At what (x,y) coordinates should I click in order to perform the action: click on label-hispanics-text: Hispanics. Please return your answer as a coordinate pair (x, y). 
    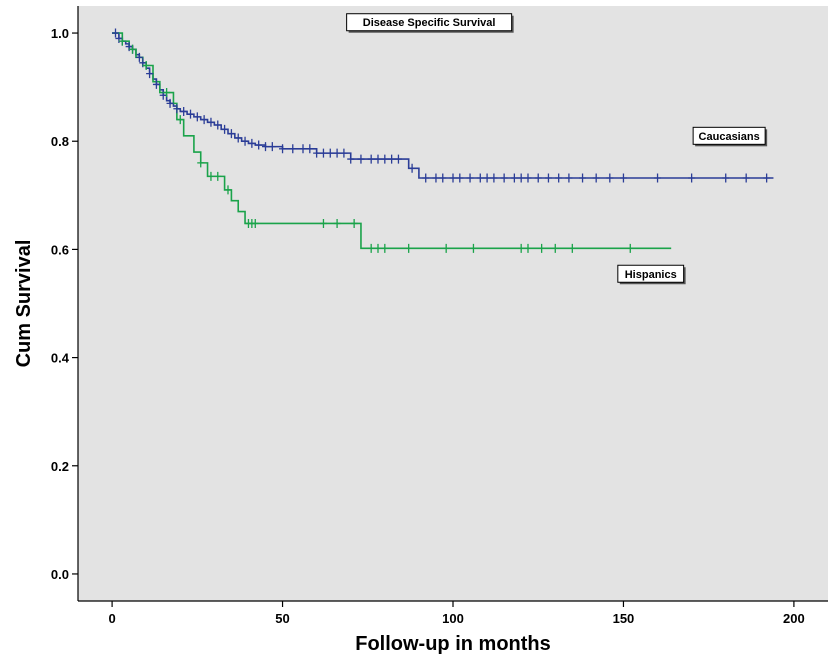
    Looking at the image, I should click on (651, 275).